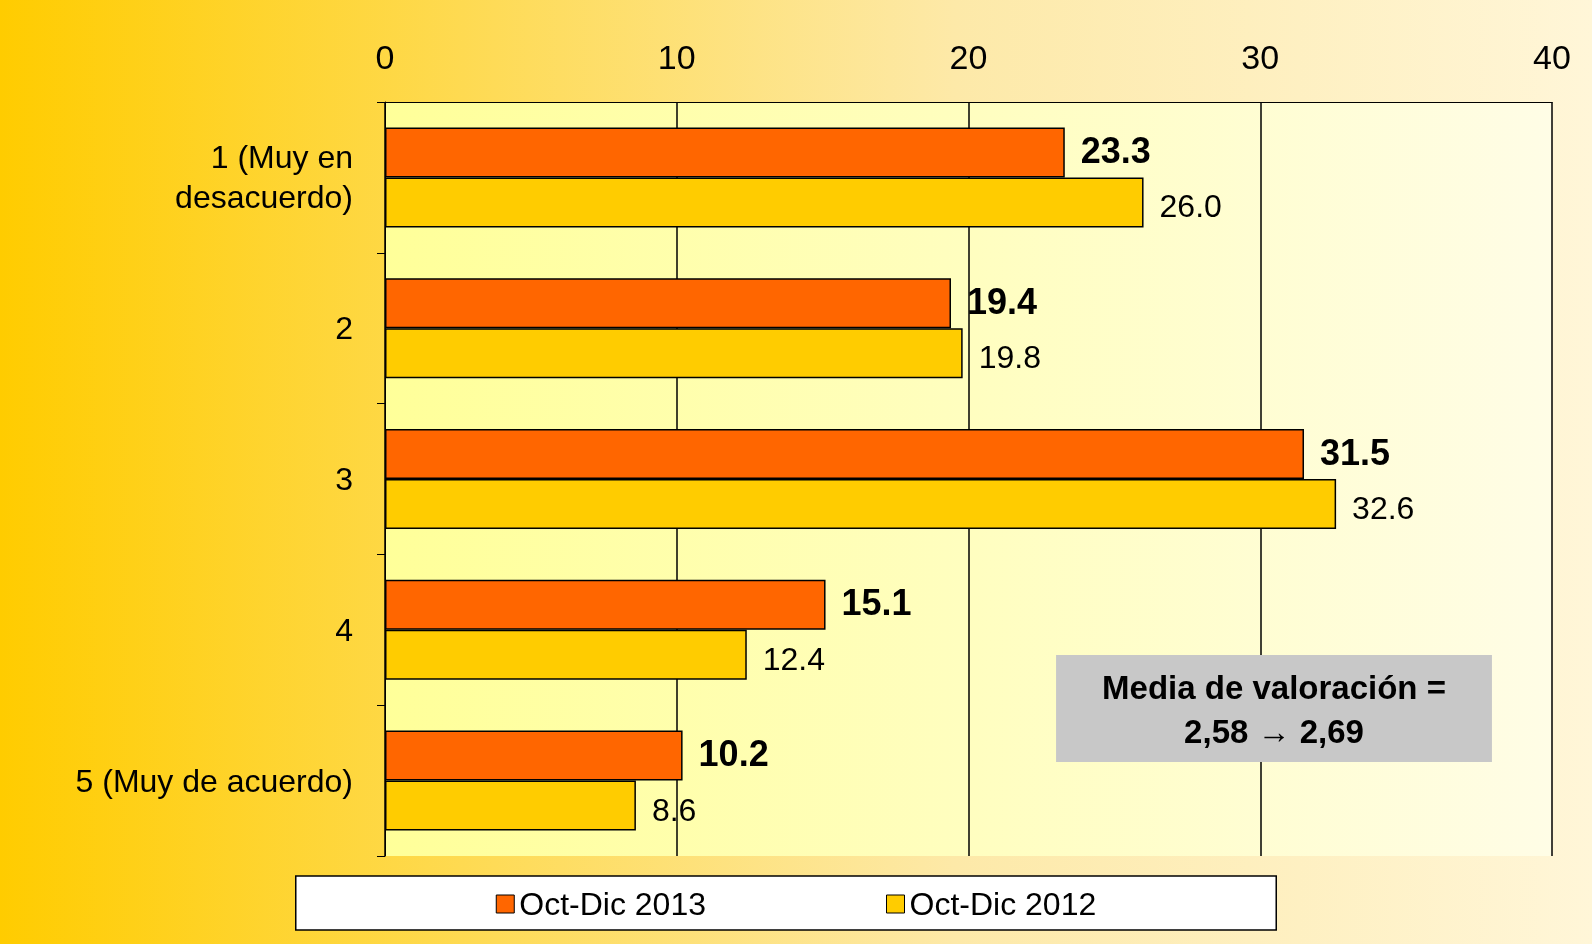 The image size is (1592, 944). What do you see at coordinates (1115, 150) in the screenshot?
I see `text: 23.3` at bounding box center [1115, 150].